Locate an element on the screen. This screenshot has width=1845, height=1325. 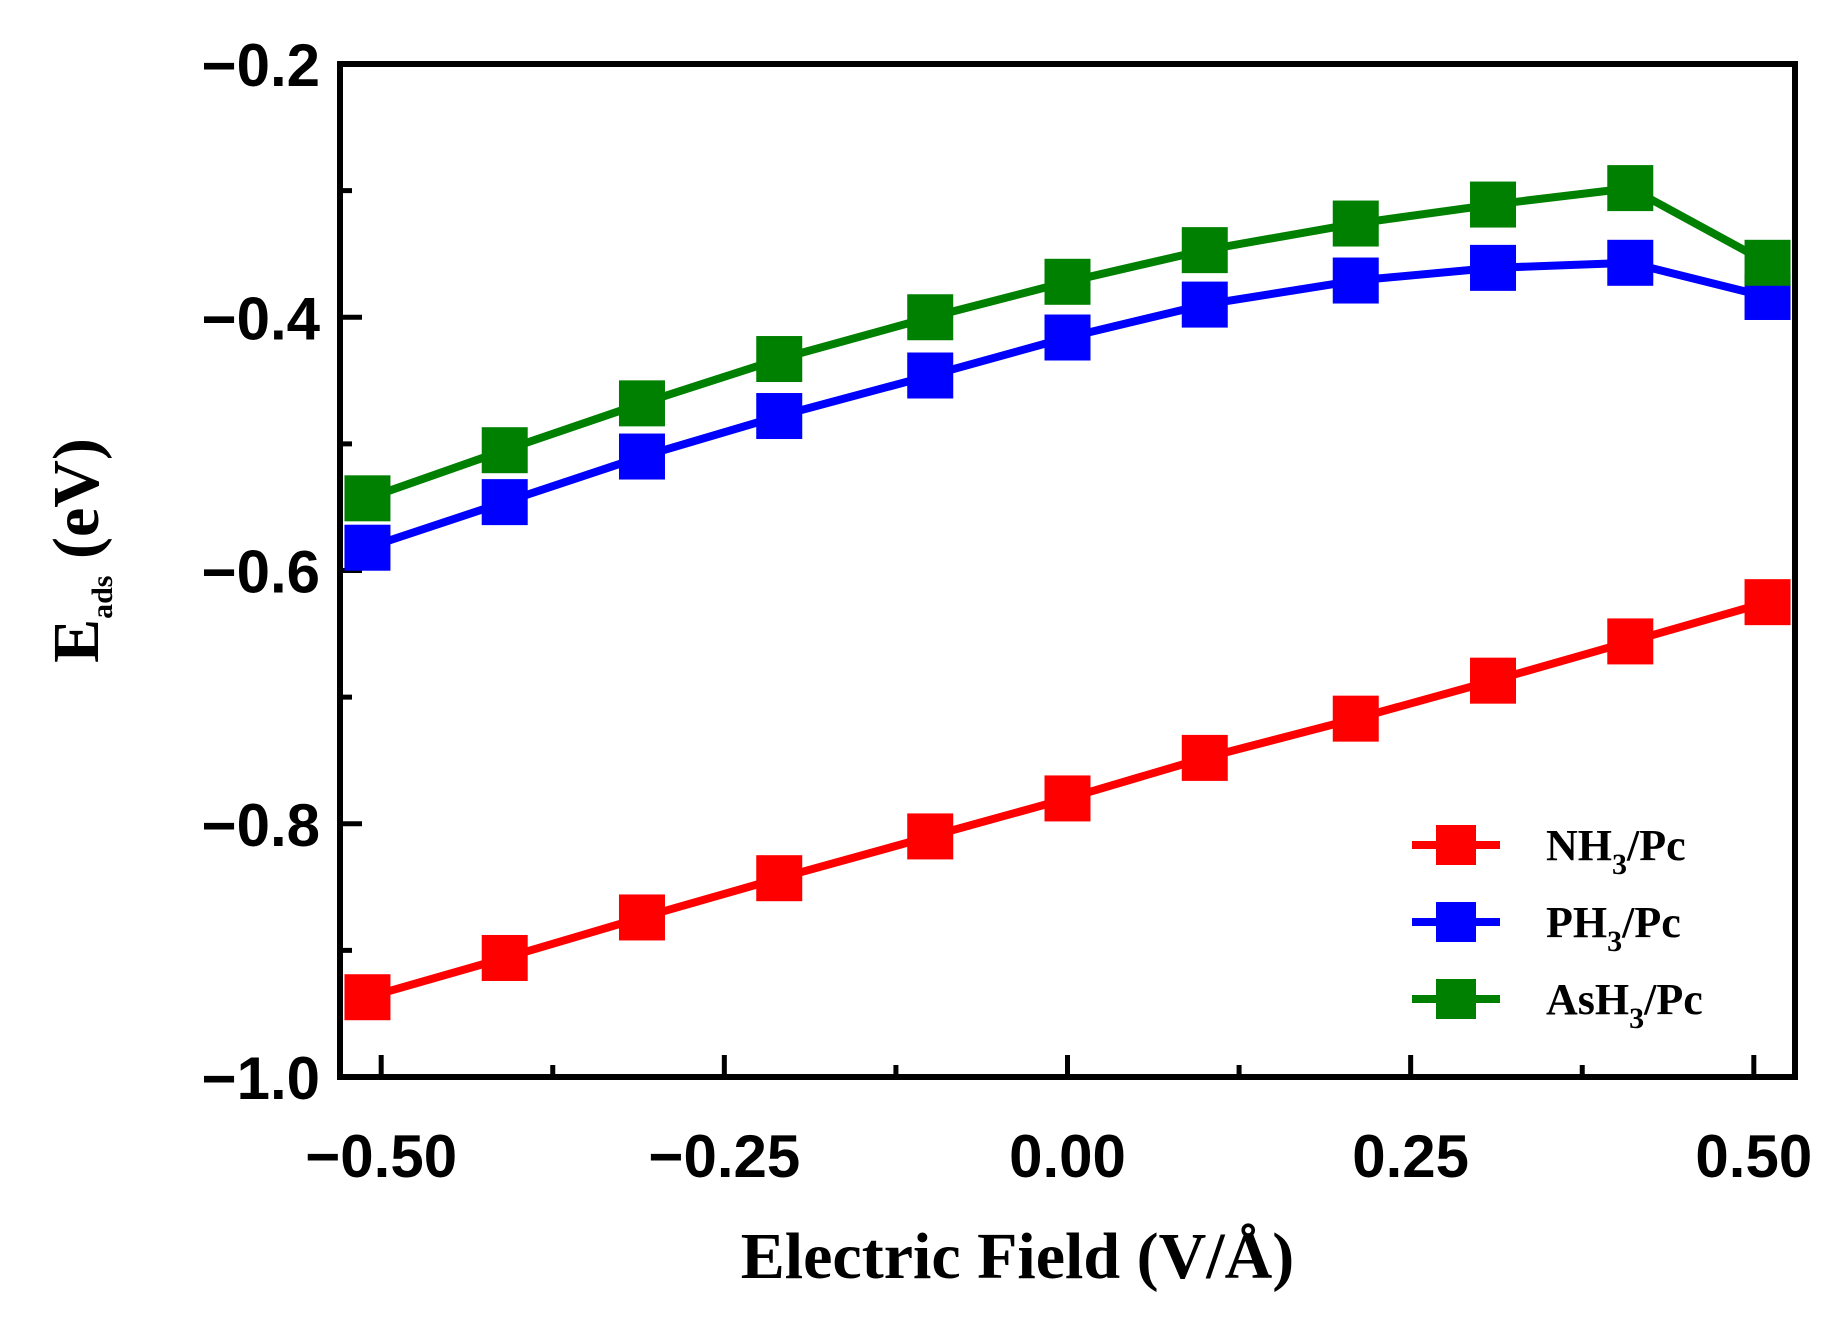
y-tick-label: −0.6 is located at coordinates (261, 572).